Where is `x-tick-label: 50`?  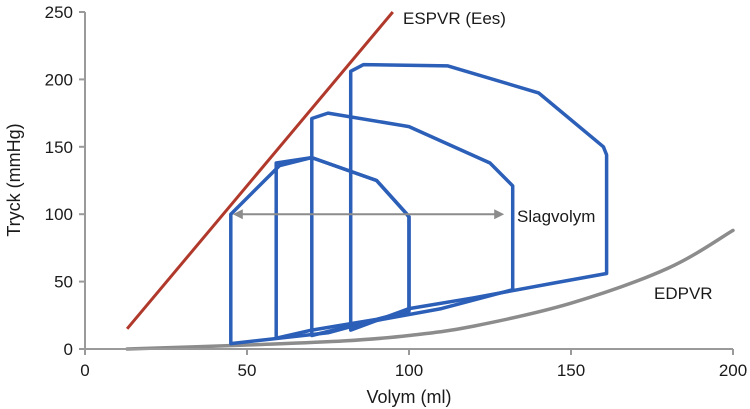
x-tick-label: 50 is located at coordinates (247, 370).